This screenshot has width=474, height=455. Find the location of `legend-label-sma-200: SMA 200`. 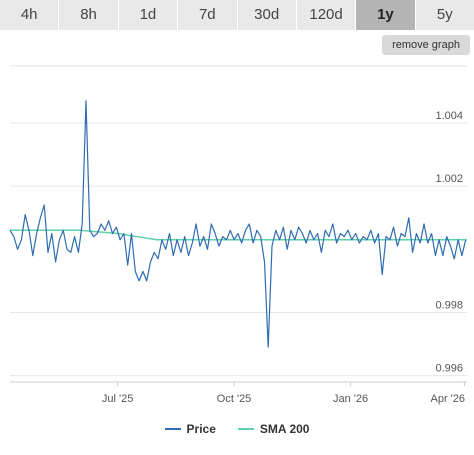

legend-label-sma-200: SMA 200 is located at coordinates (284, 429).